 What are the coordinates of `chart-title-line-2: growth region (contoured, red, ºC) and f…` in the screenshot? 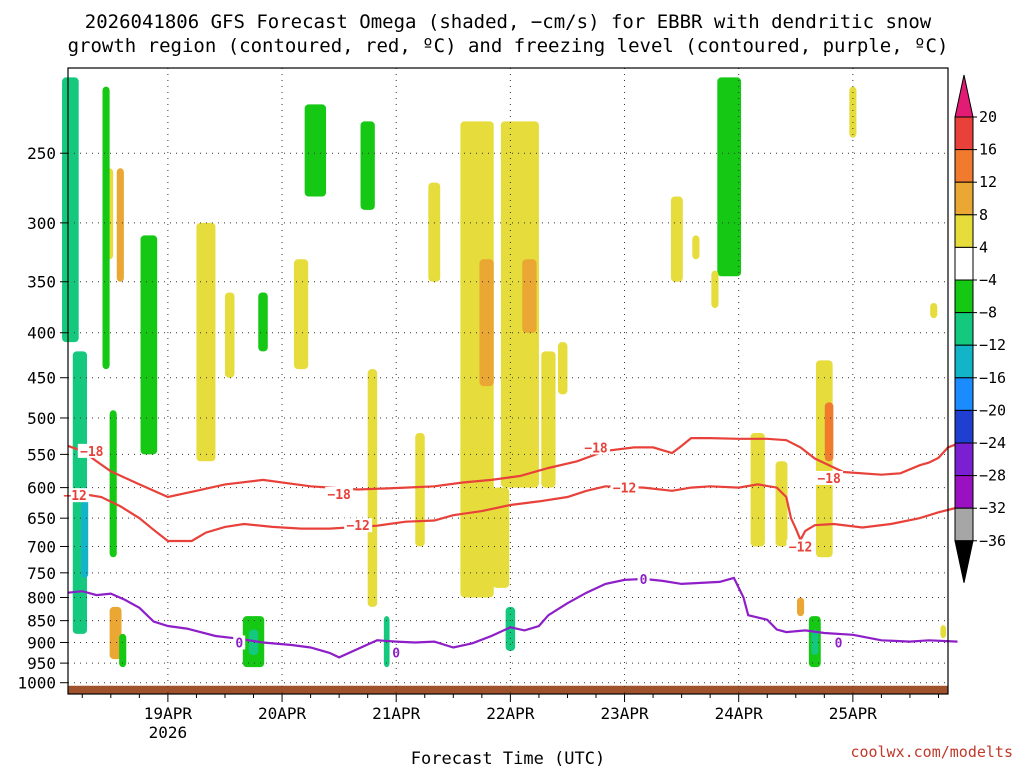 It's located at (508, 46).